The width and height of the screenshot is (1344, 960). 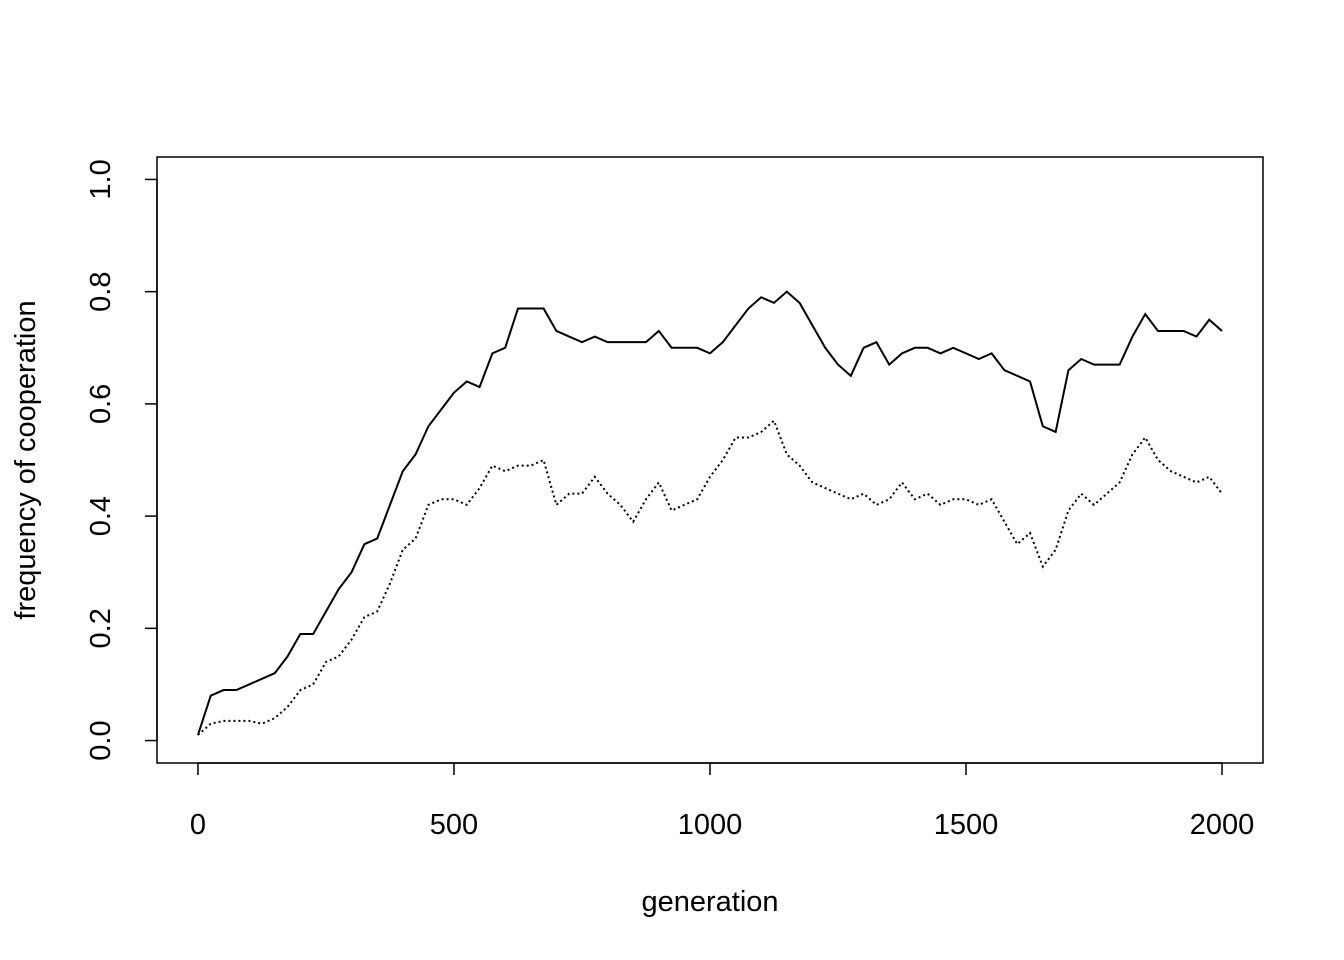 What do you see at coordinates (101, 292) in the screenshot?
I see `y-tick-label: 0.8` at bounding box center [101, 292].